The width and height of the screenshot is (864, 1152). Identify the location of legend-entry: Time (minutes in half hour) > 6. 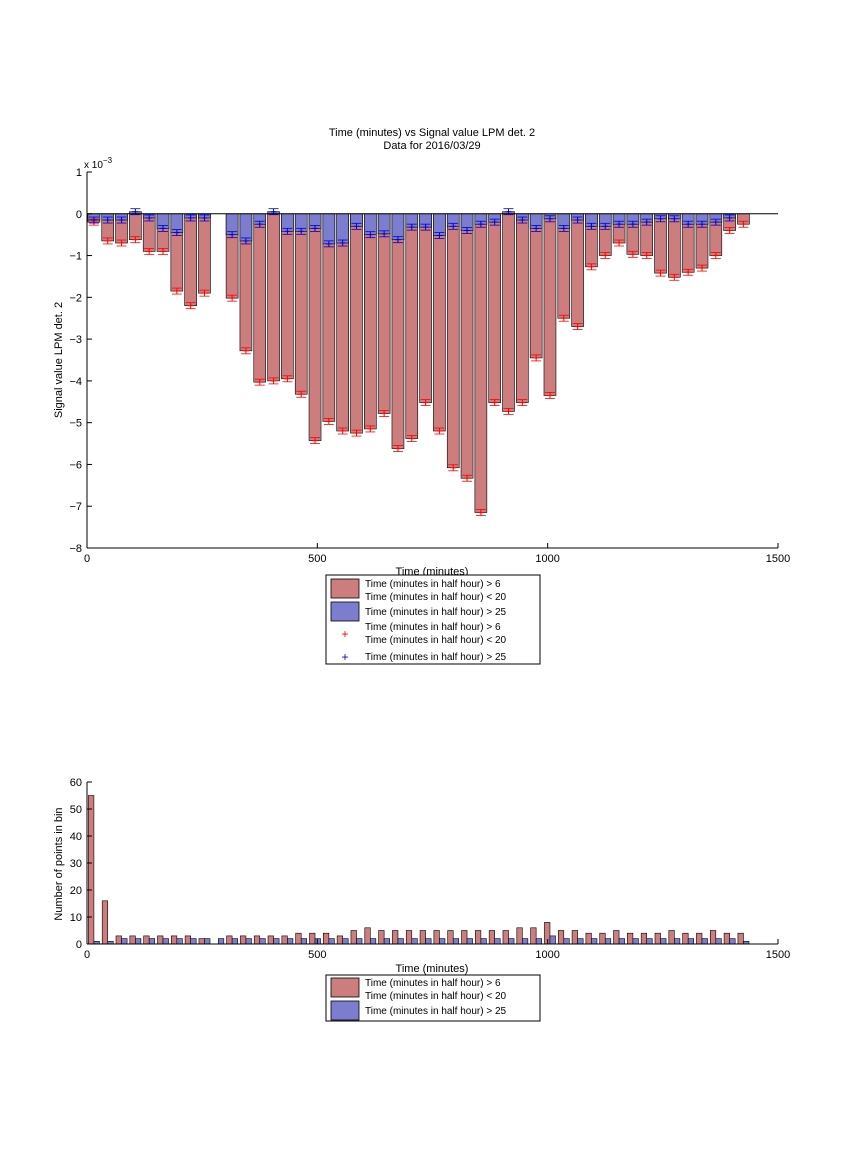
(433, 983).